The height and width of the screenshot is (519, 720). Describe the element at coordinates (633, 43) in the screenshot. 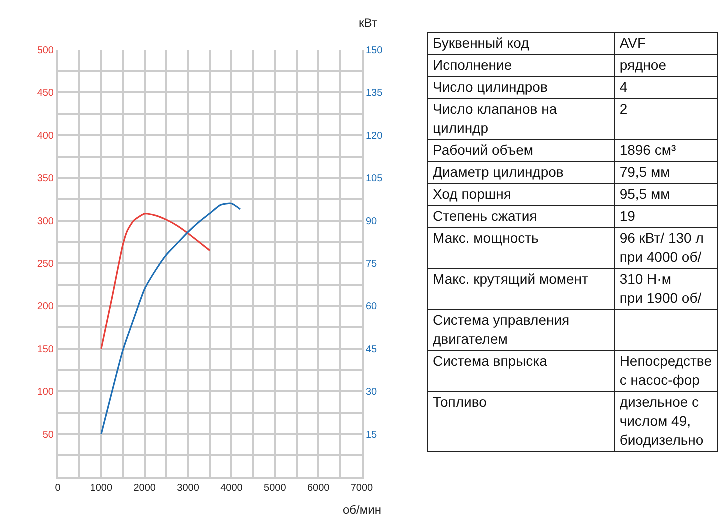

I see `text: AVF` at that location.